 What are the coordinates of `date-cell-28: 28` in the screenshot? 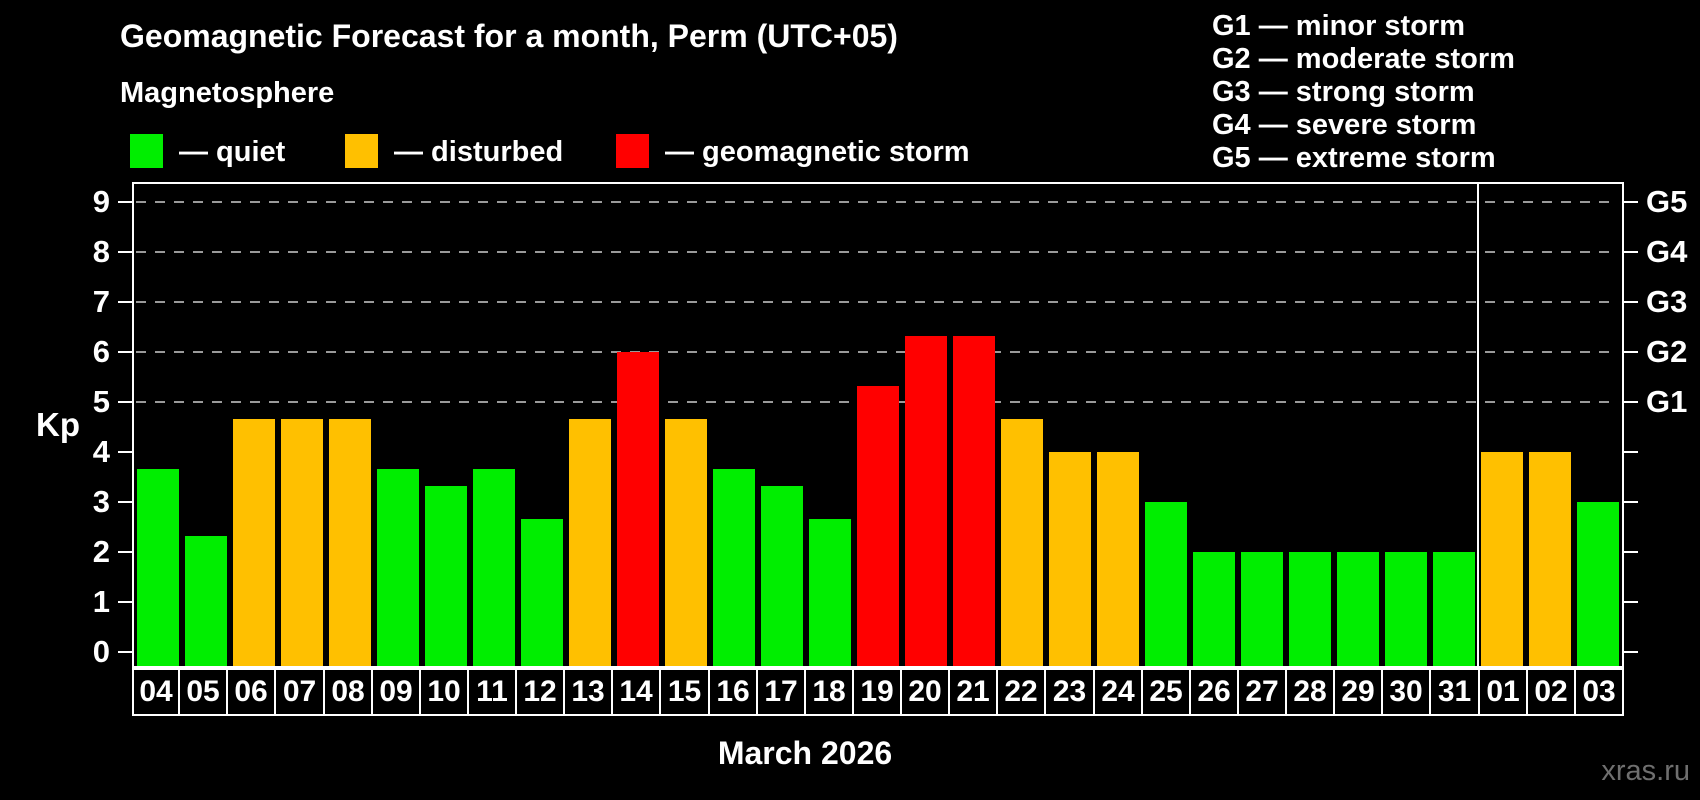 It's located at (1311, 692).